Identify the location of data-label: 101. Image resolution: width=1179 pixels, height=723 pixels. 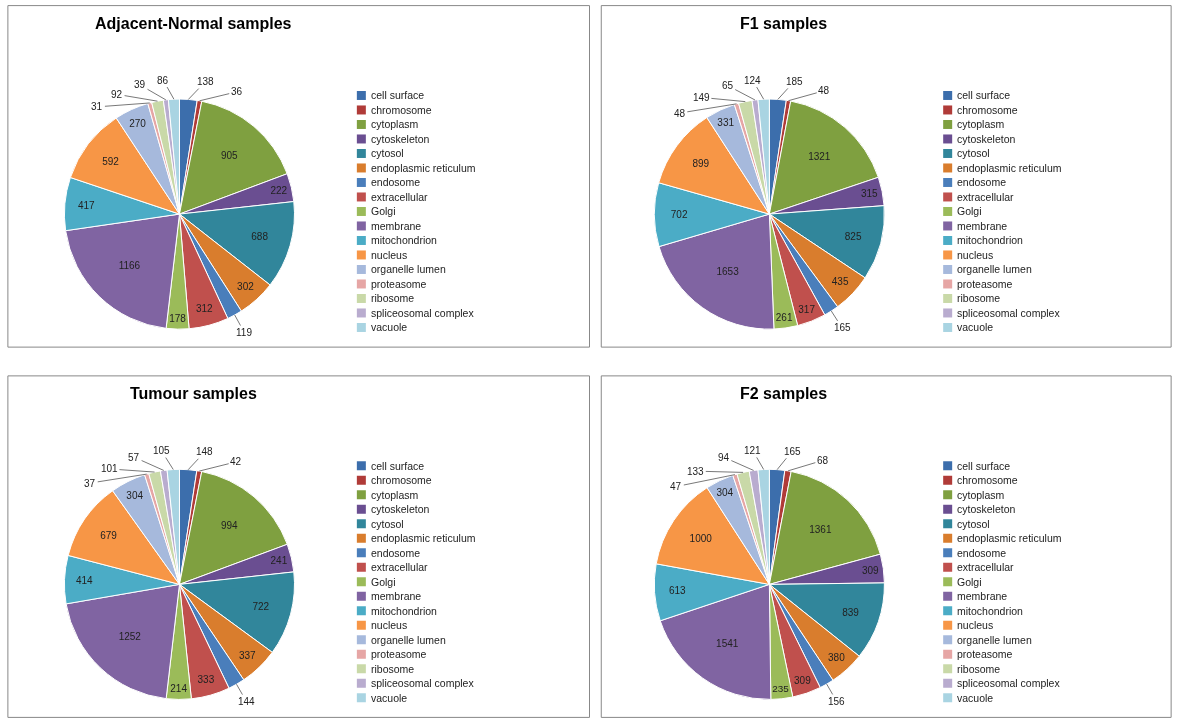
(110, 468).